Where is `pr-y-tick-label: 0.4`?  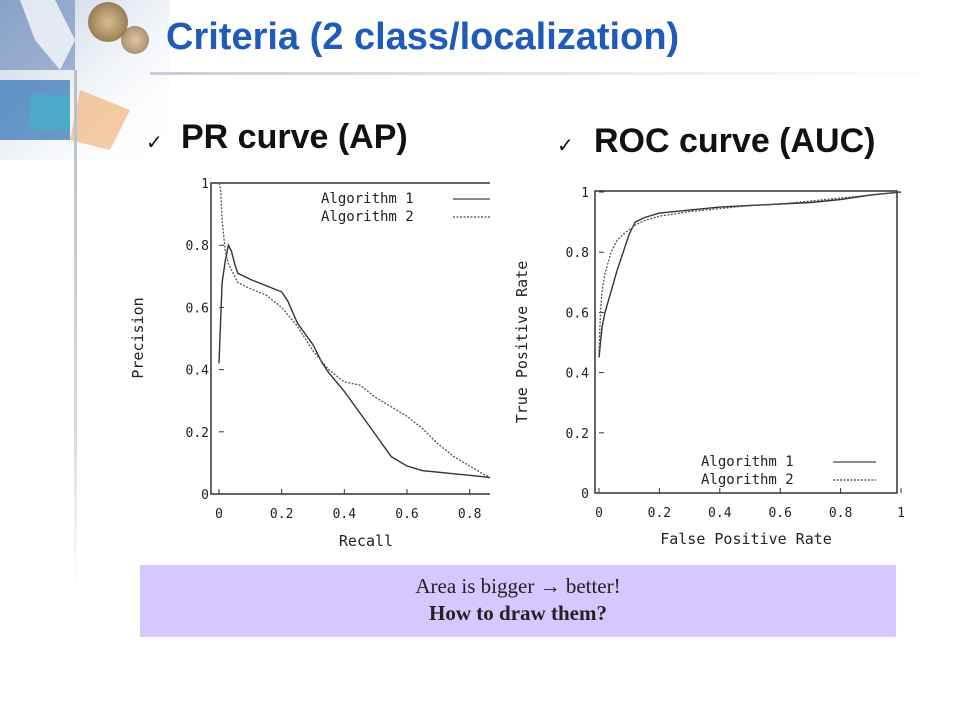 pr-y-tick-label: 0.4 is located at coordinates (198, 371).